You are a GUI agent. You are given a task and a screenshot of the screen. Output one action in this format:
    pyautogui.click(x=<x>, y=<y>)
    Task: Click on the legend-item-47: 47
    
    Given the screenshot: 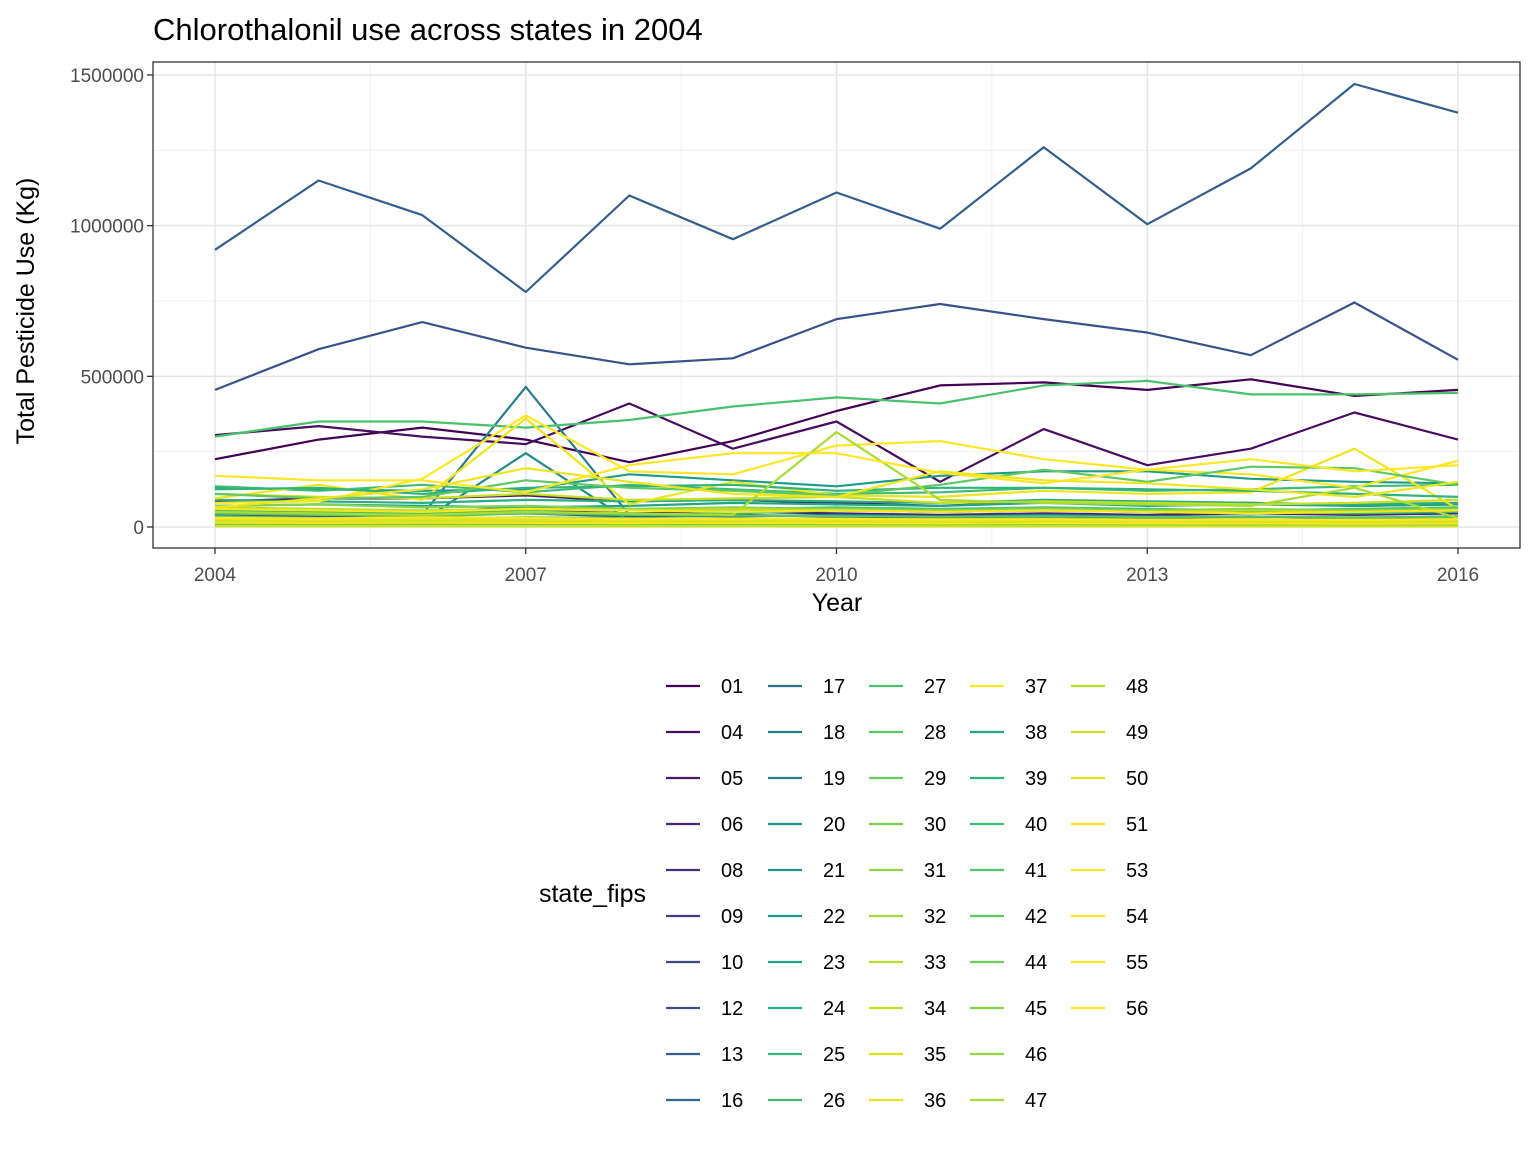 What is the action you would take?
    pyautogui.click(x=1008, y=1101)
    